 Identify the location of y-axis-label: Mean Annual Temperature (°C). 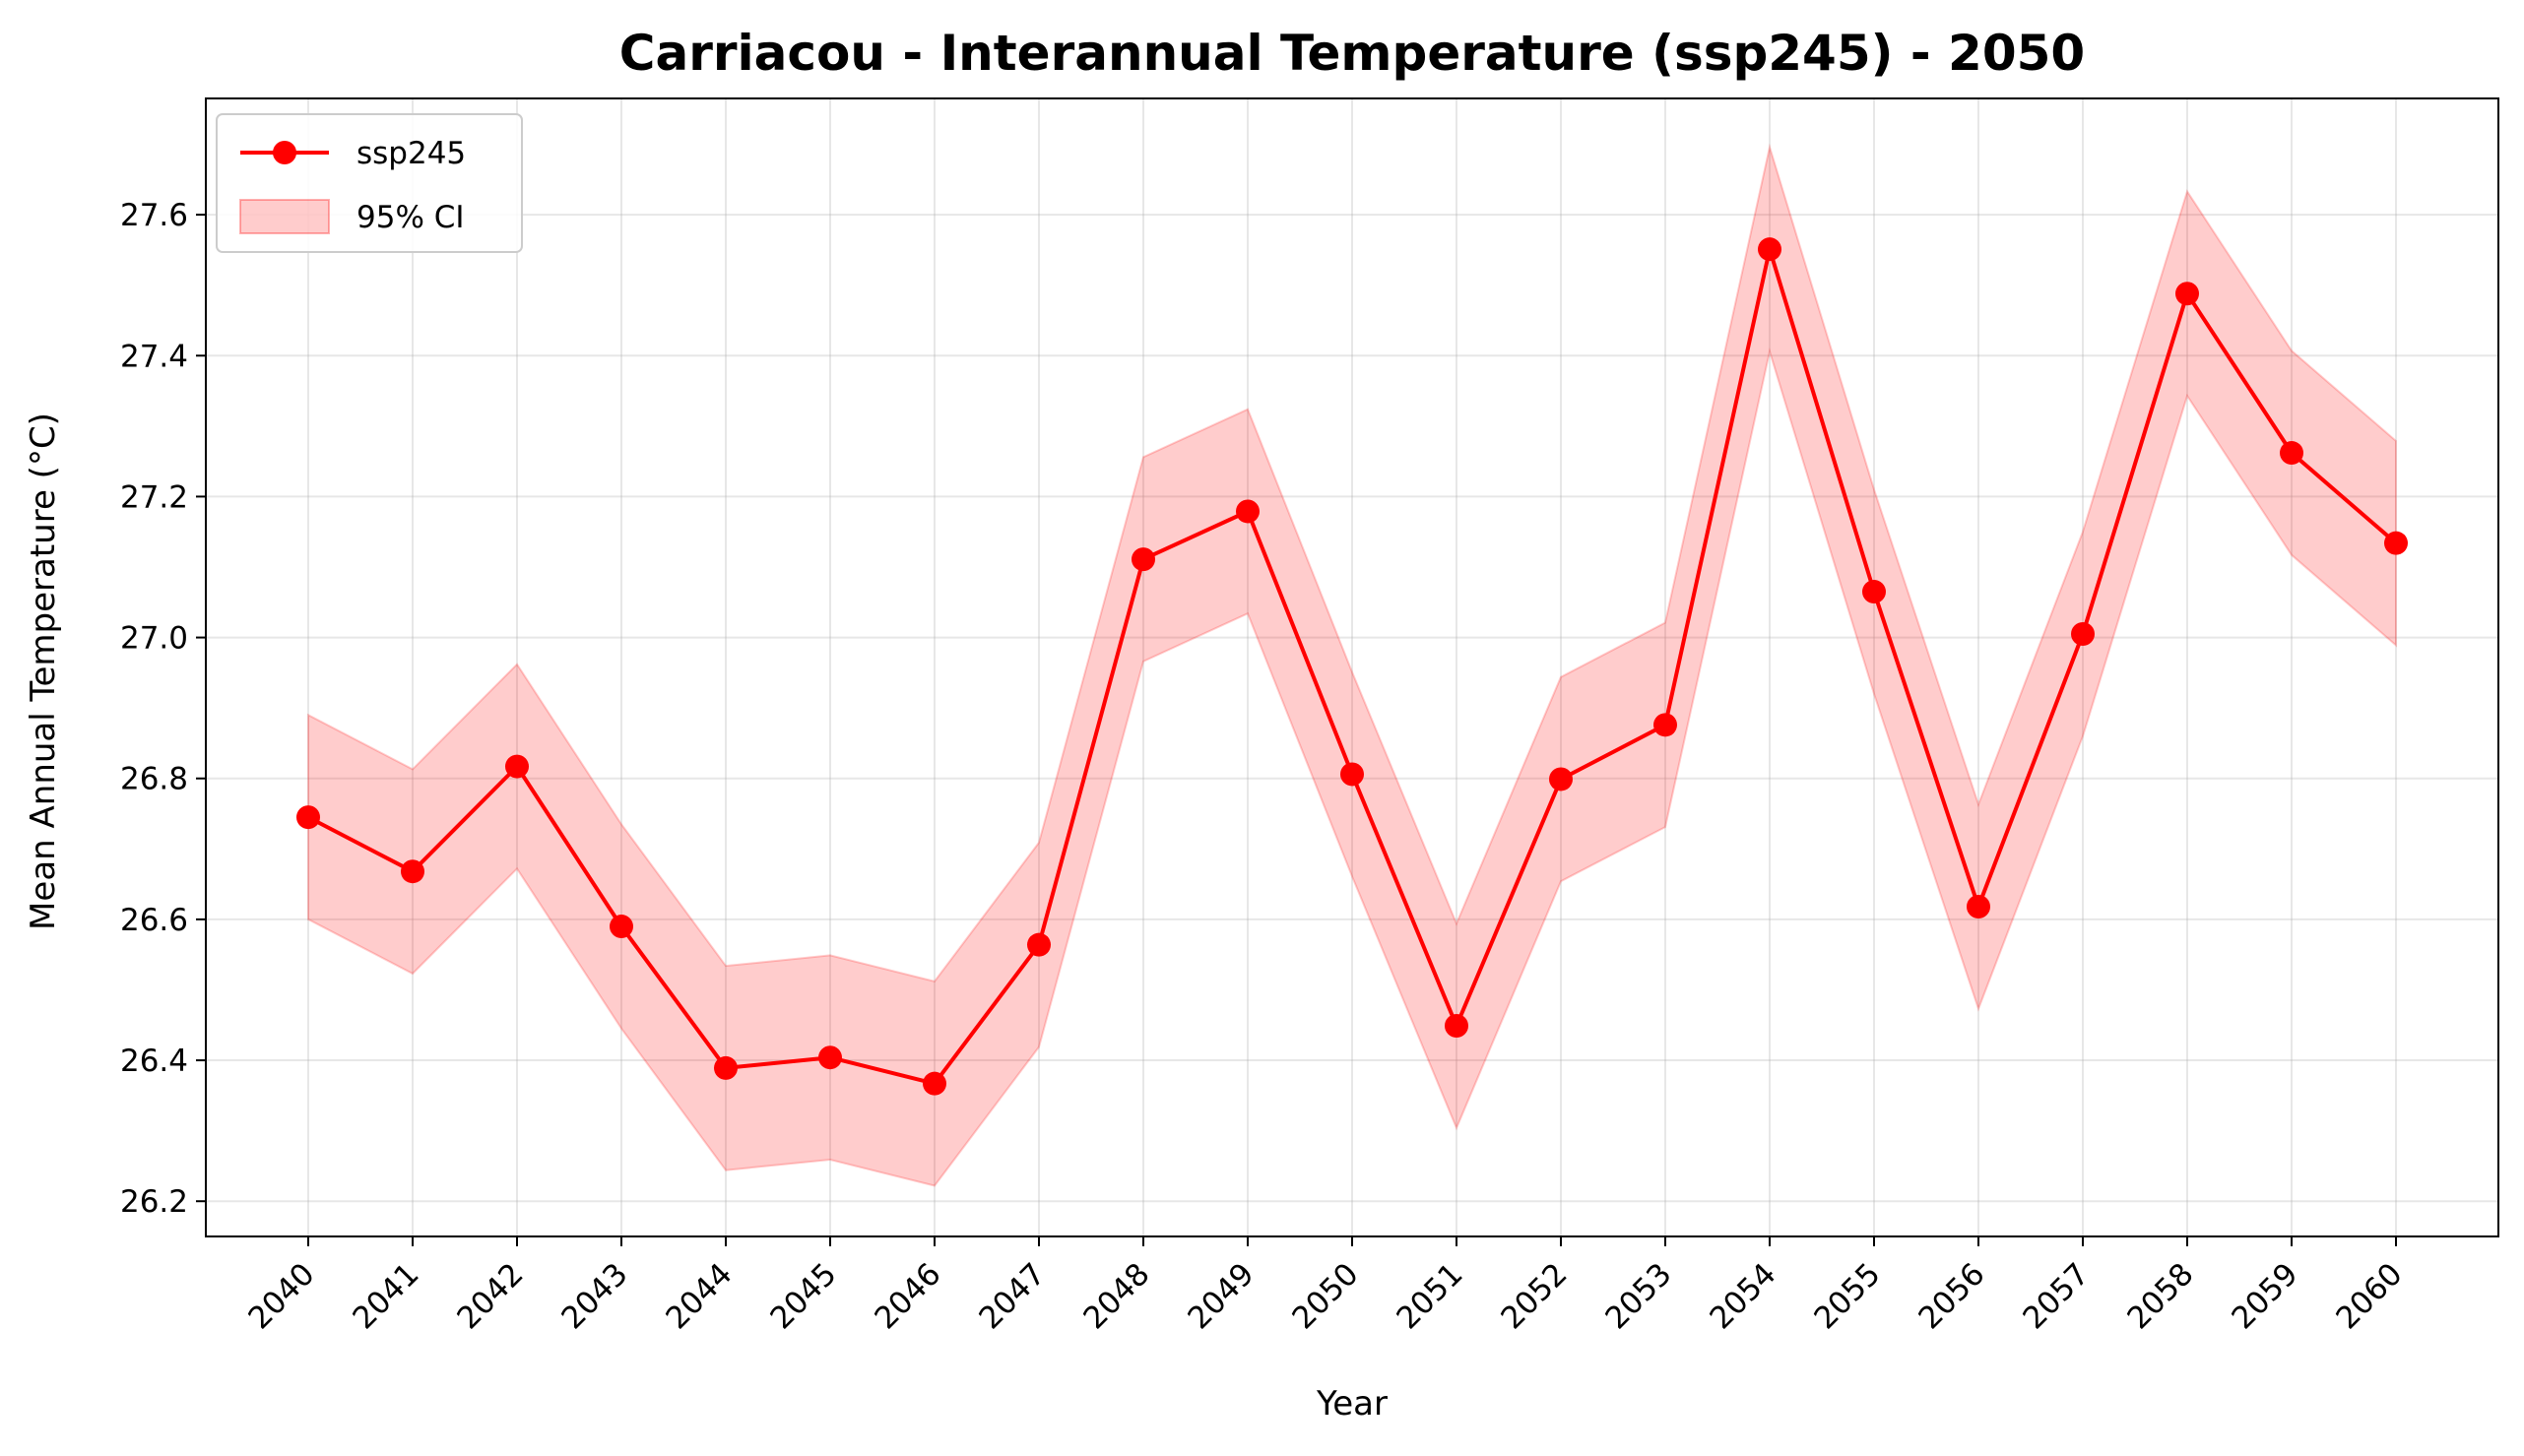
(43, 671).